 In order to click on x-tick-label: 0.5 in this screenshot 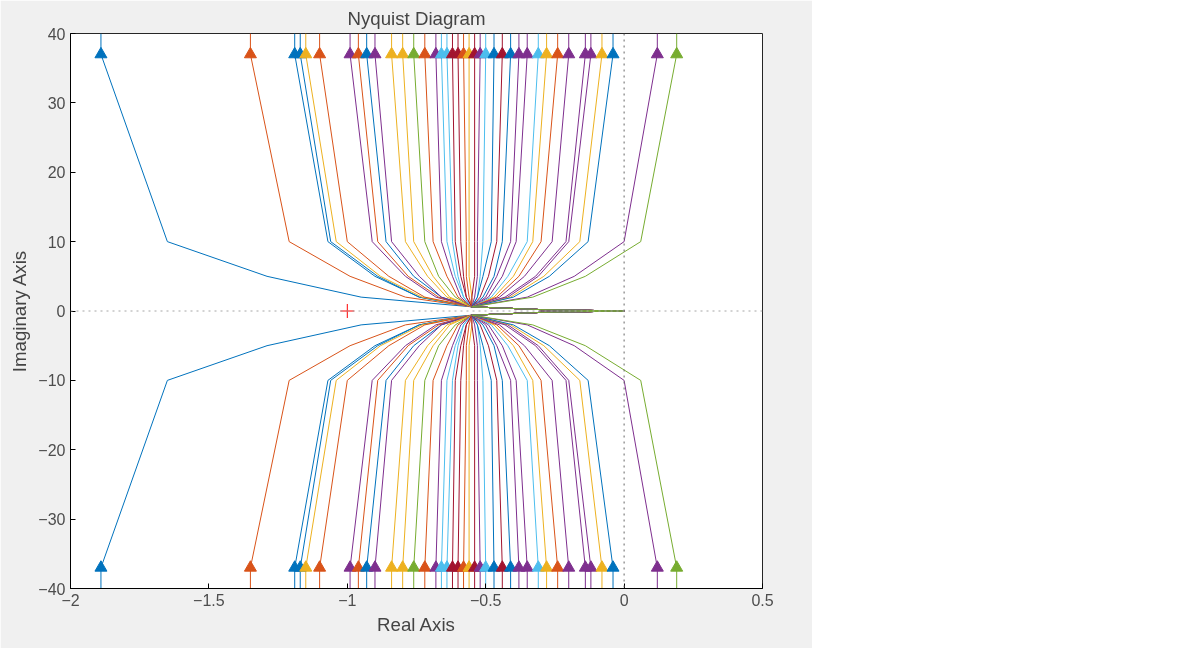, I will do `click(762, 600)`.